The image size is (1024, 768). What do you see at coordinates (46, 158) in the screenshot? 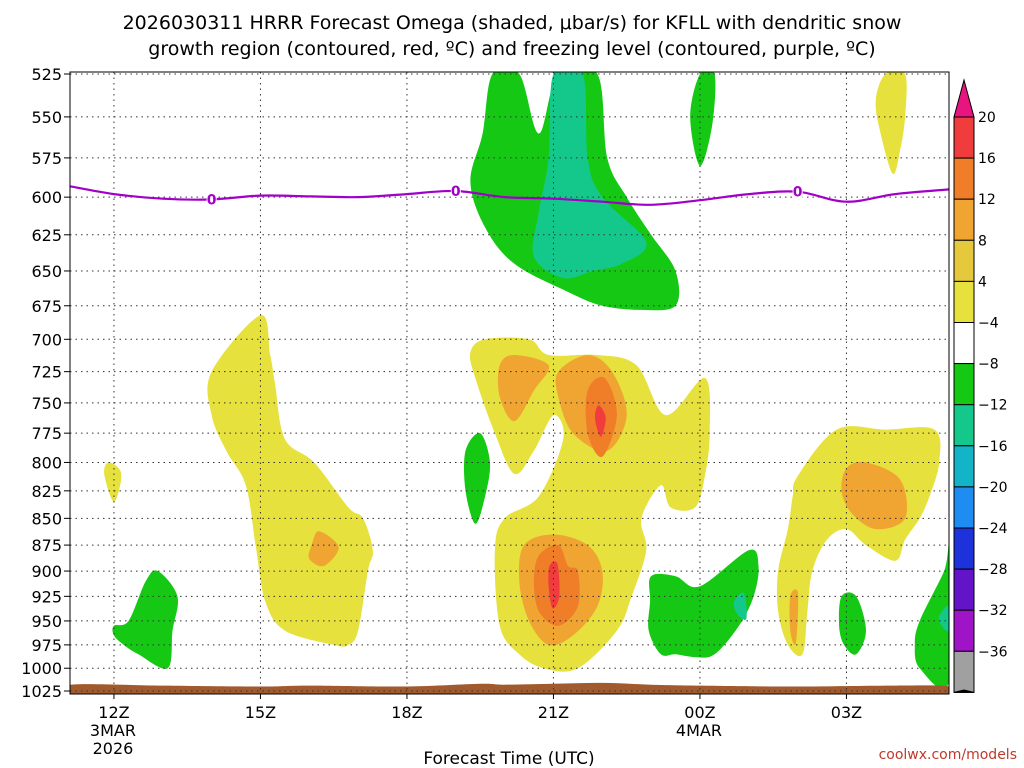
I see `y-tick-label: 575` at bounding box center [46, 158].